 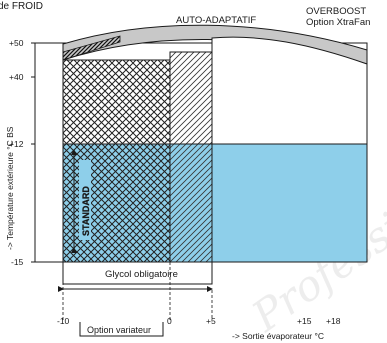 What do you see at coordinates (333, 321) in the screenshot?
I see `x-tick-label: +18` at bounding box center [333, 321].